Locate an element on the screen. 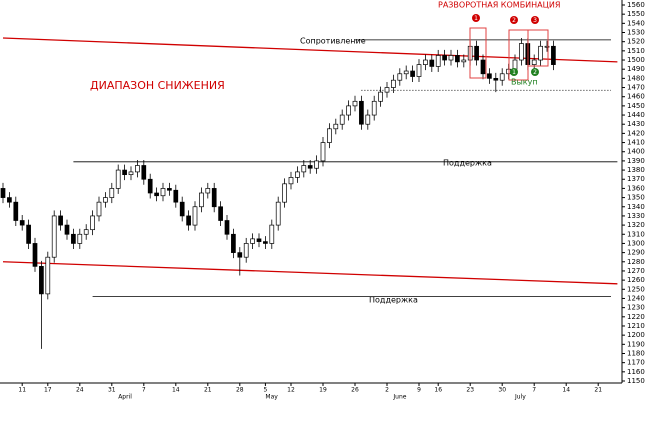 The width and height of the screenshot is (666, 423). x-tick-label: 24 is located at coordinates (80, 390).